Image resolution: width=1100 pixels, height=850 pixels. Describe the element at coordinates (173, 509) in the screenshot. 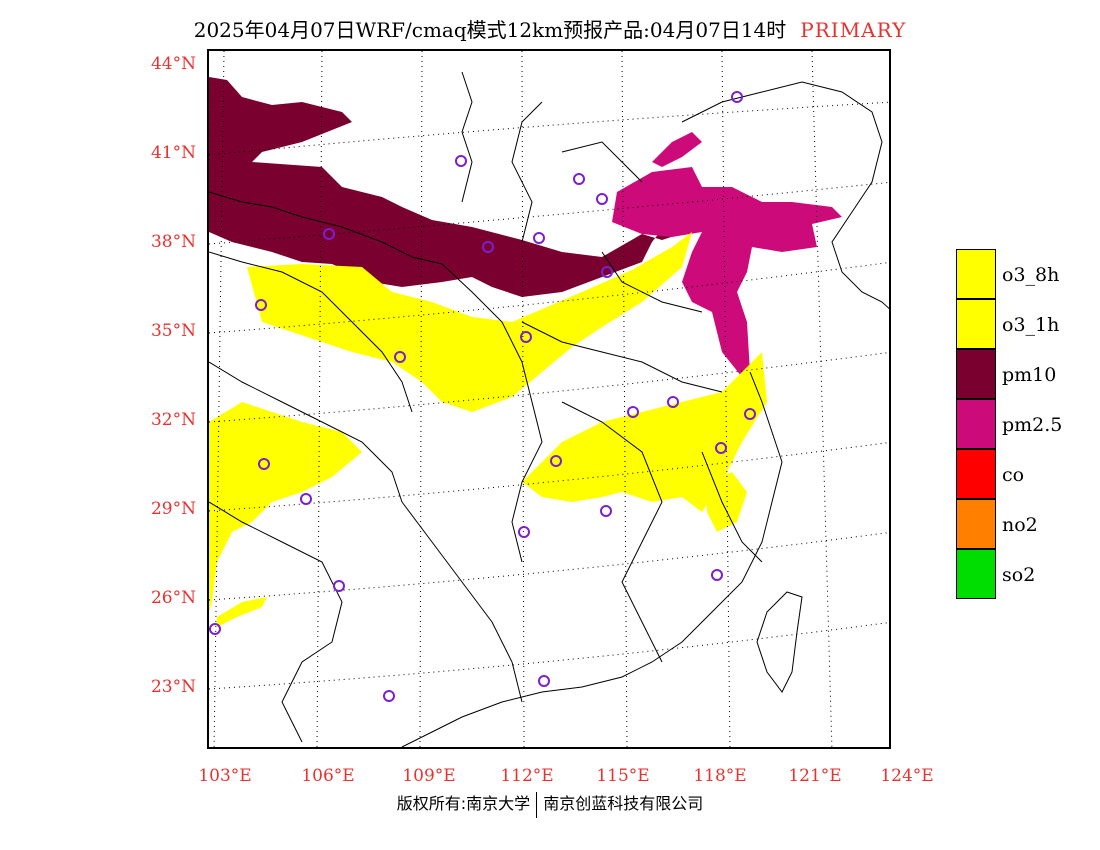

I see `lat-label-29: 29°N` at that location.